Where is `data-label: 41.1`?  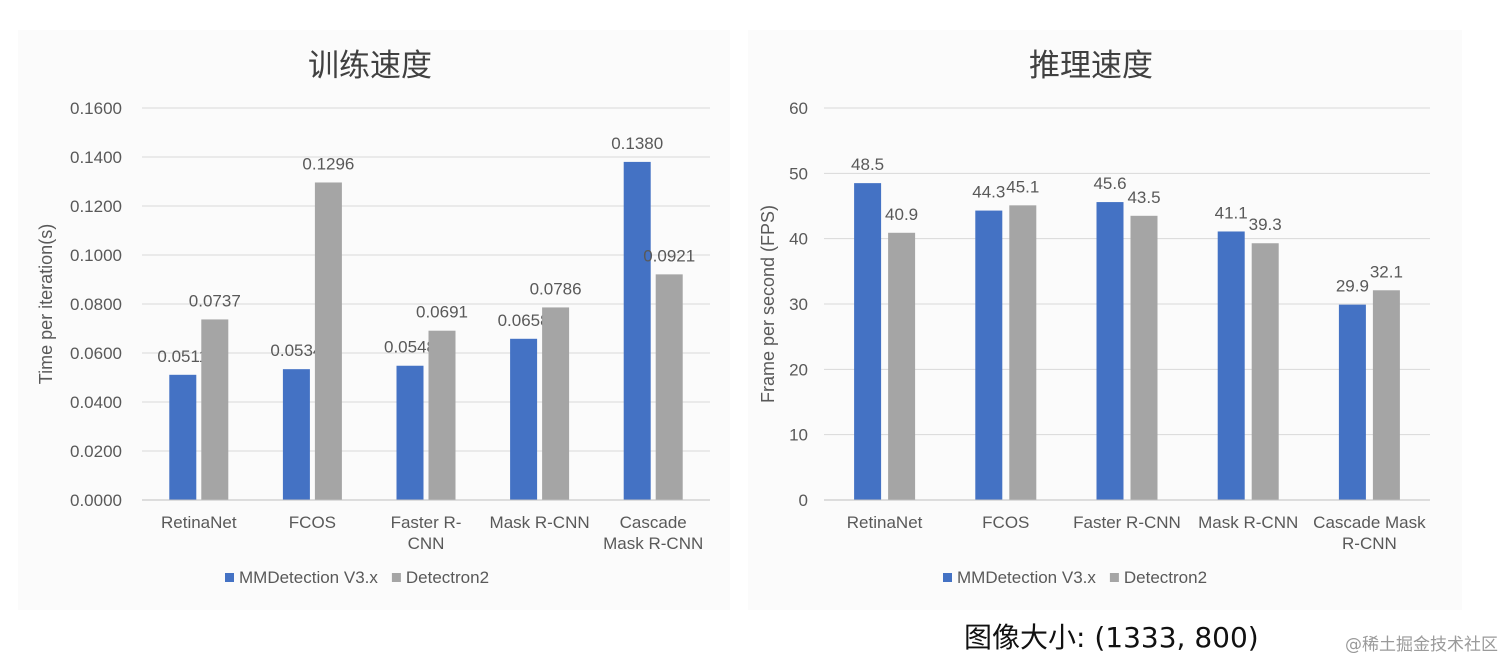
data-label: 41.1 is located at coordinates (1231, 212).